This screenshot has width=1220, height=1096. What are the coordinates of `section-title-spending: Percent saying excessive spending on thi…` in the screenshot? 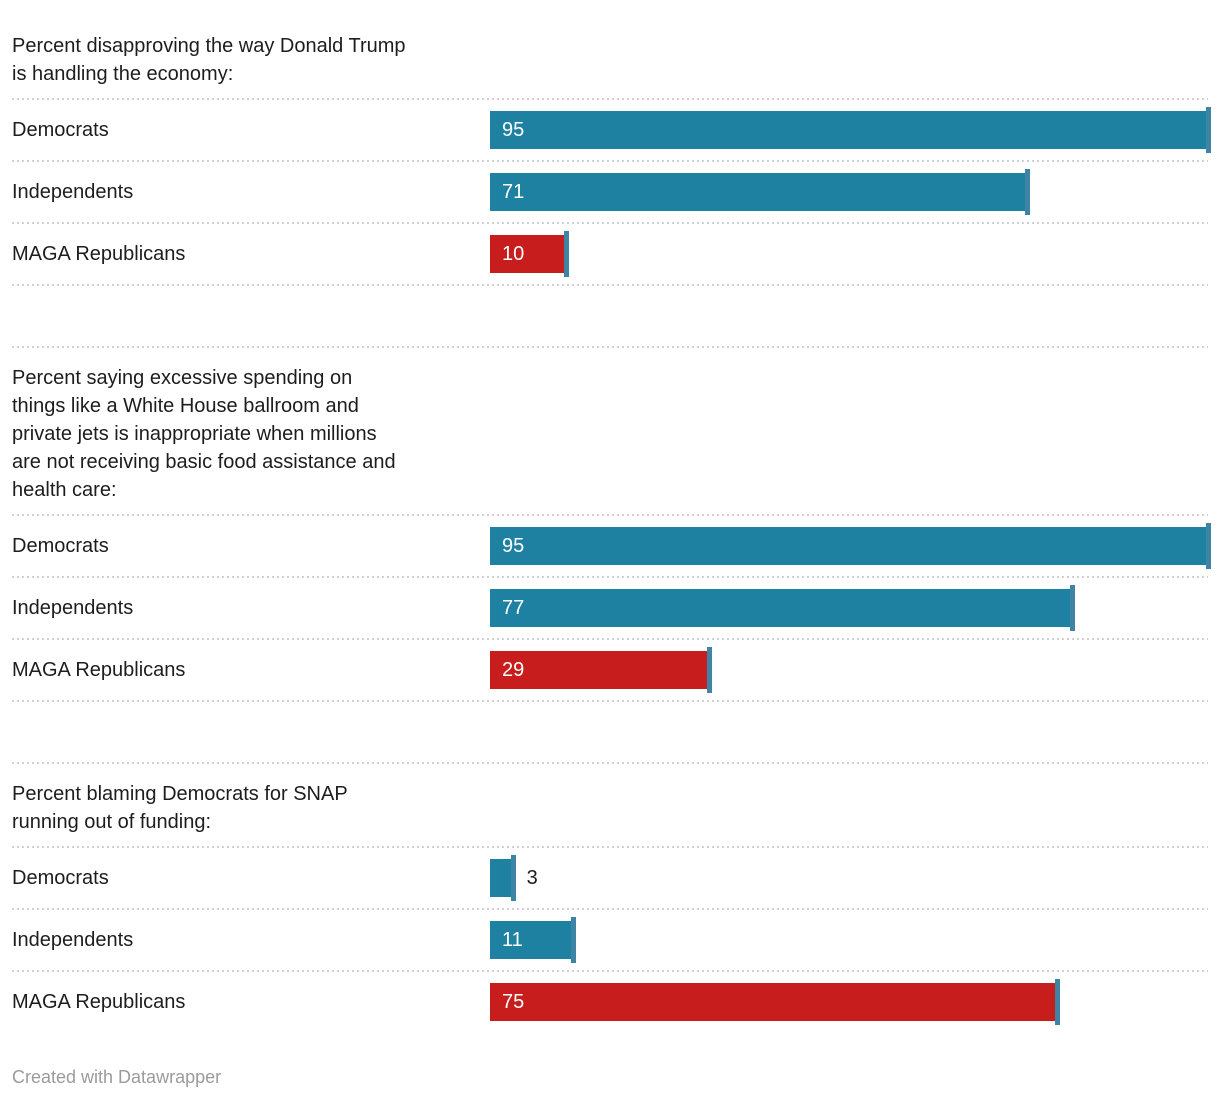 It's located at (204, 434).